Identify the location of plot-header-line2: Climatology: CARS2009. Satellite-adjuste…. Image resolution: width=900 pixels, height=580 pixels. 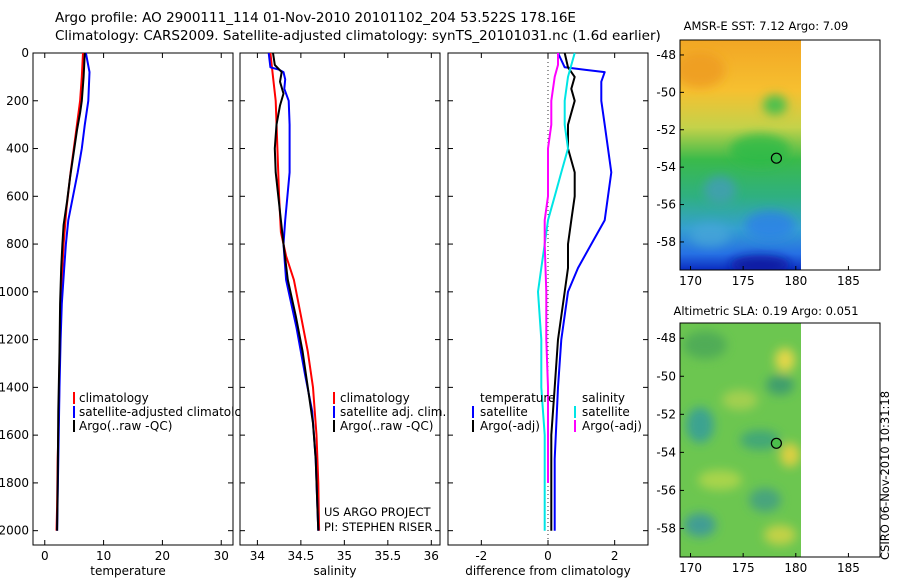
(358, 36).